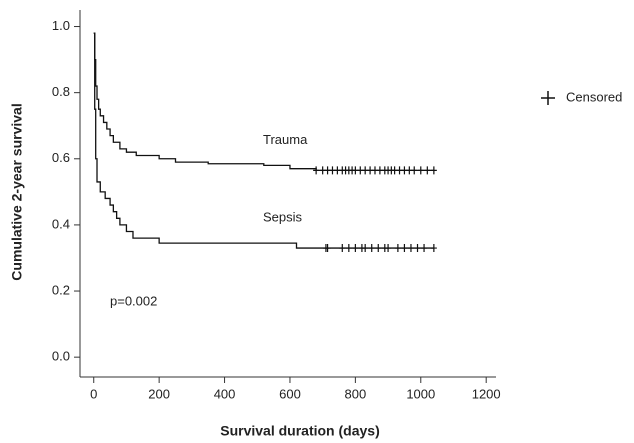 The image size is (634, 443). I want to click on y-tick-label: 0.0, so click(61, 356).